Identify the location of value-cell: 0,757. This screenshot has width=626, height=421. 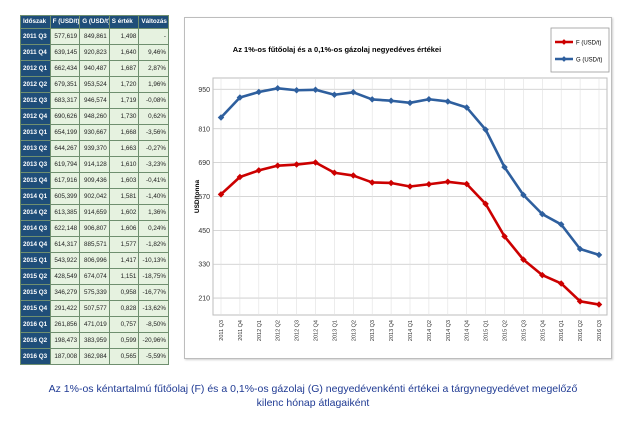
(124, 324).